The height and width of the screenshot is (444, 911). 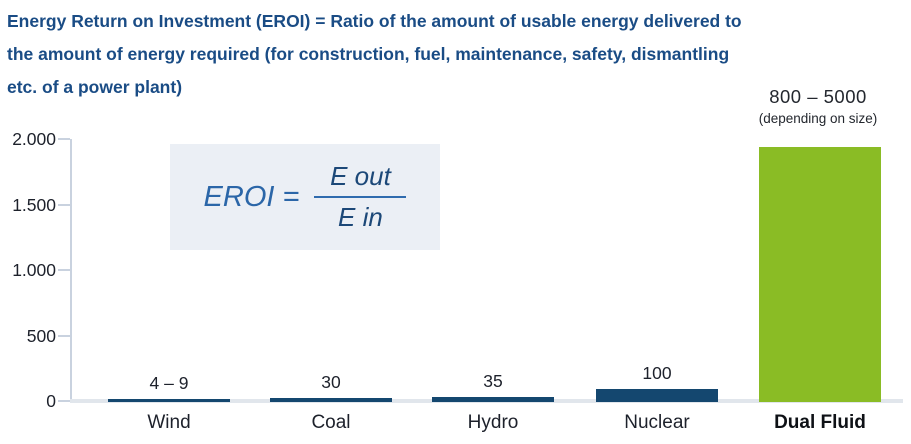 What do you see at coordinates (360, 217) in the screenshot?
I see `formula-denominator: E in` at bounding box center [360, 217].